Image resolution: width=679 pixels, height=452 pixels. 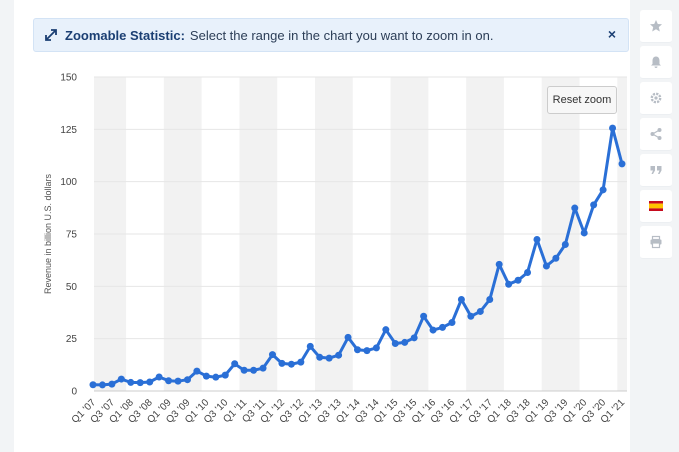 I want to click on y-tick-label: 50, so click(x=72, y=287).